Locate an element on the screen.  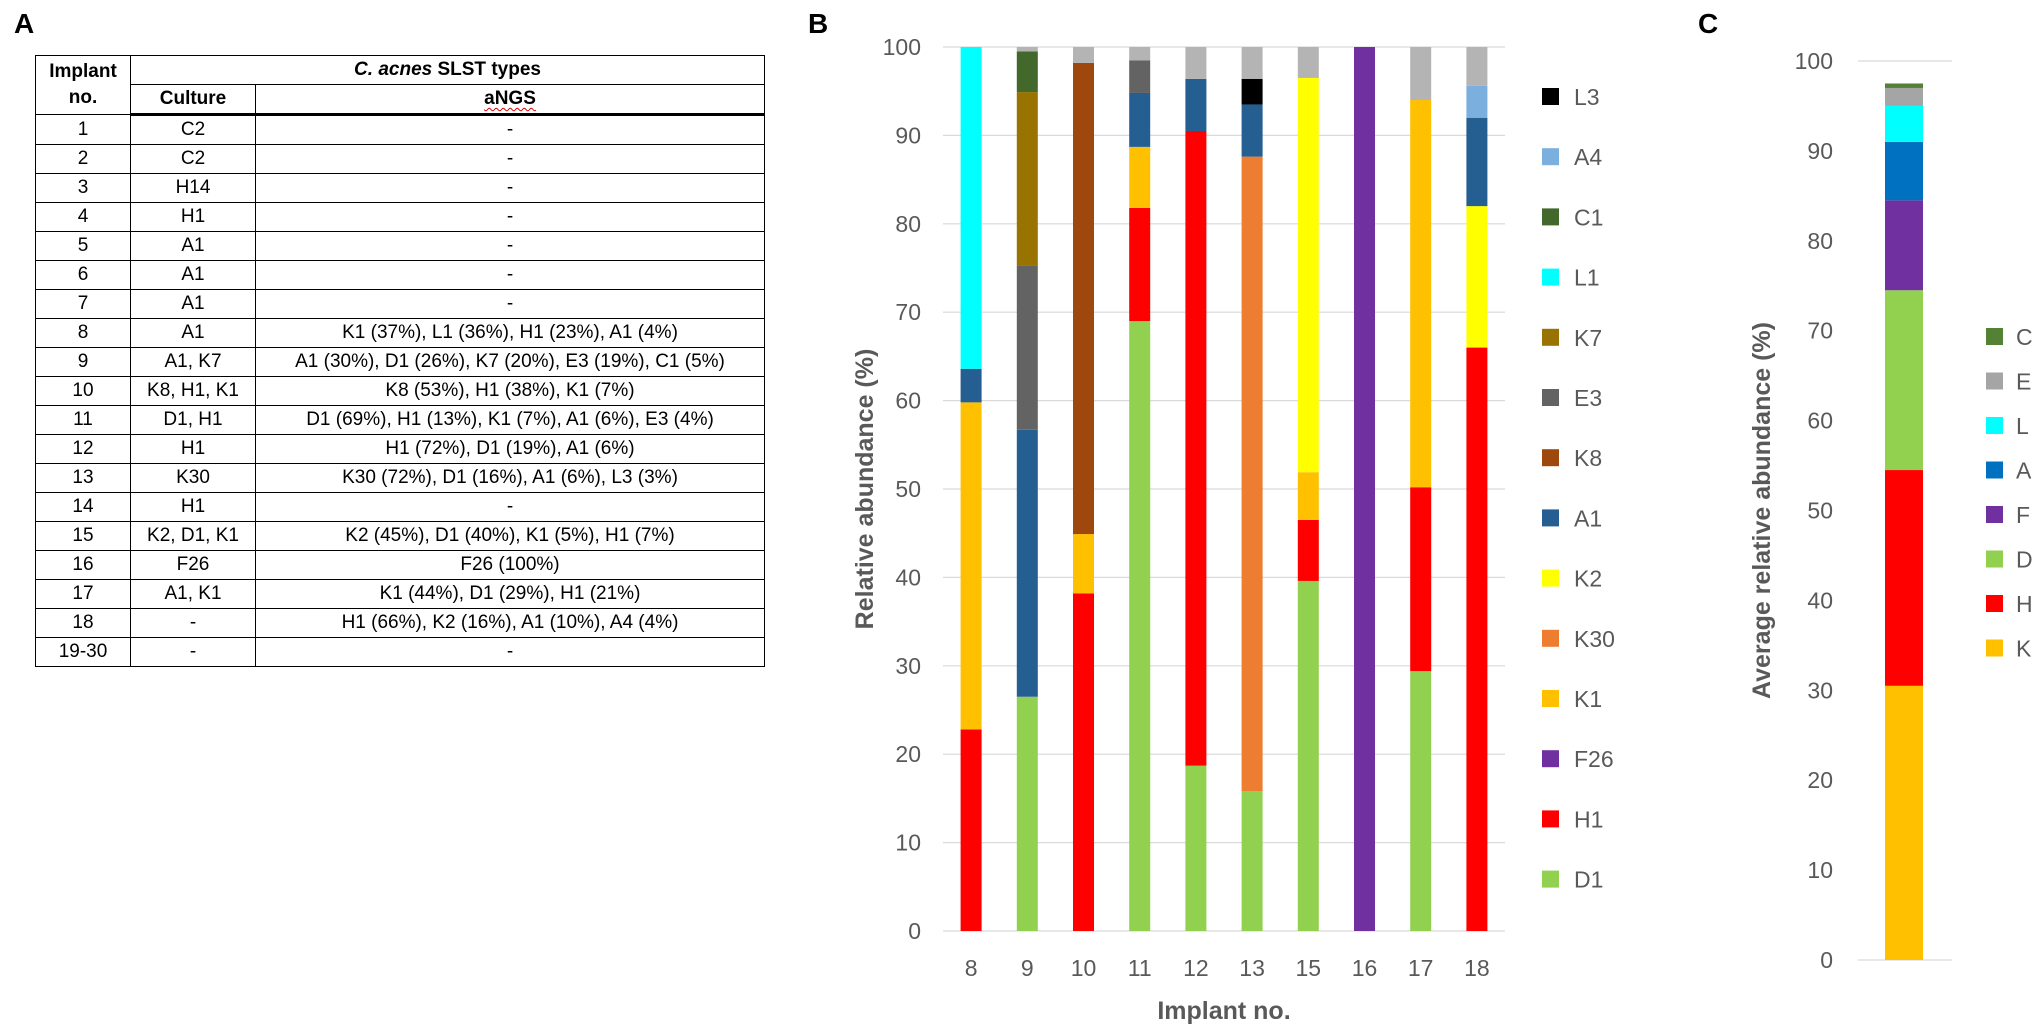
legend-swatch-d is located at coordinates (1994, 559).